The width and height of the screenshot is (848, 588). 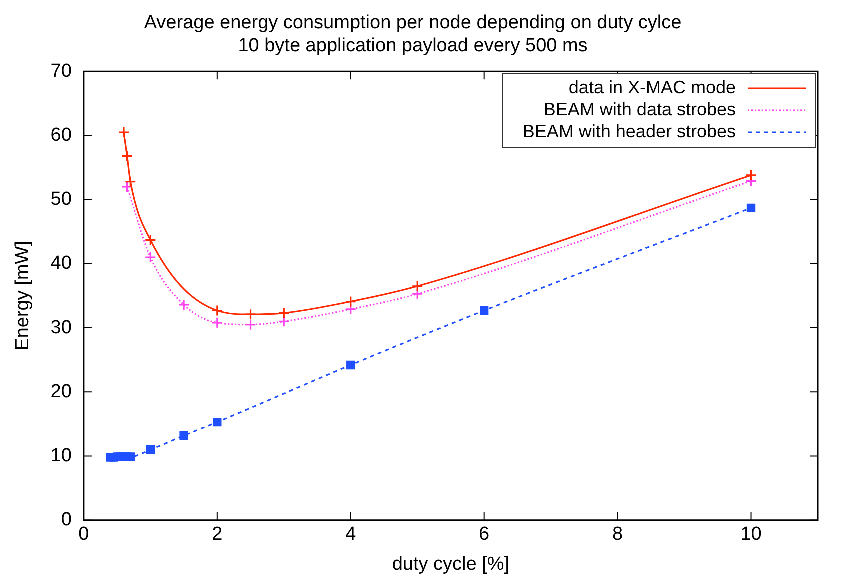 What do you see at coordinates (629, 132) in the screenshot?
I see `legend-label: BEAM with header strobes` at bounding box center [629, 132].